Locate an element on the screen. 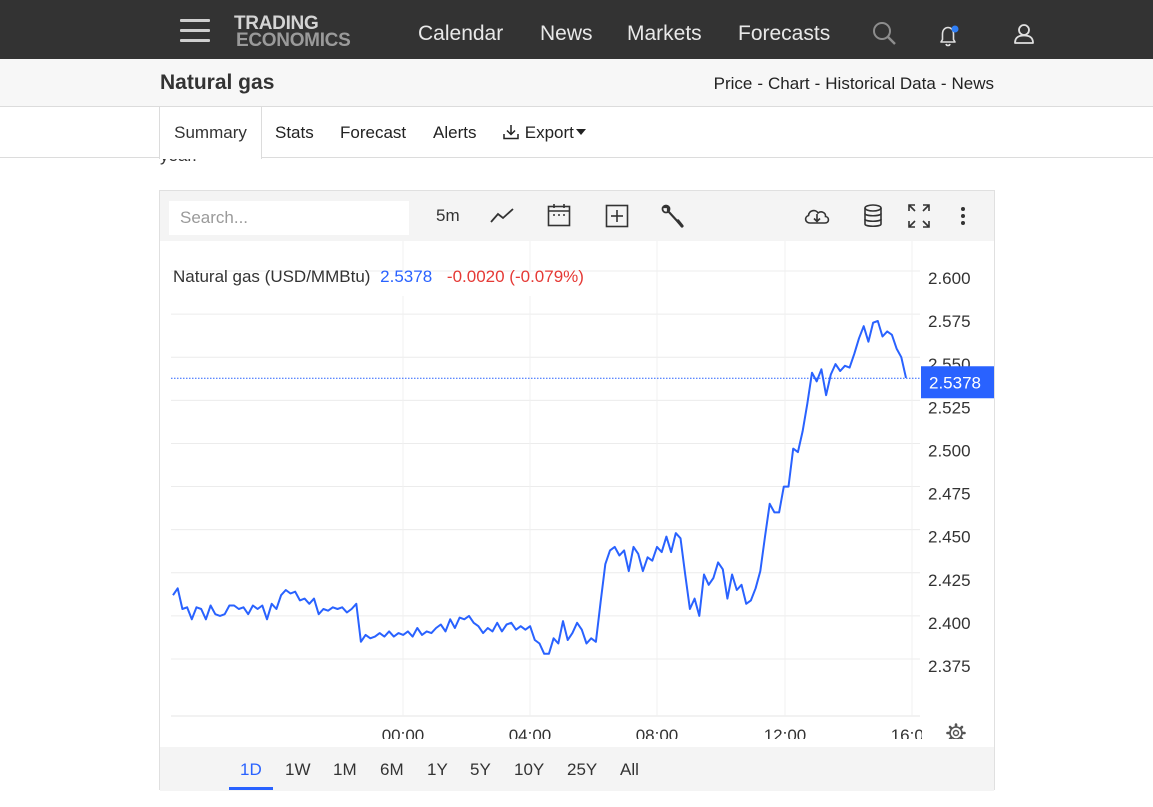  nav-calendar: Calendar is located at coordinates (461, 33).